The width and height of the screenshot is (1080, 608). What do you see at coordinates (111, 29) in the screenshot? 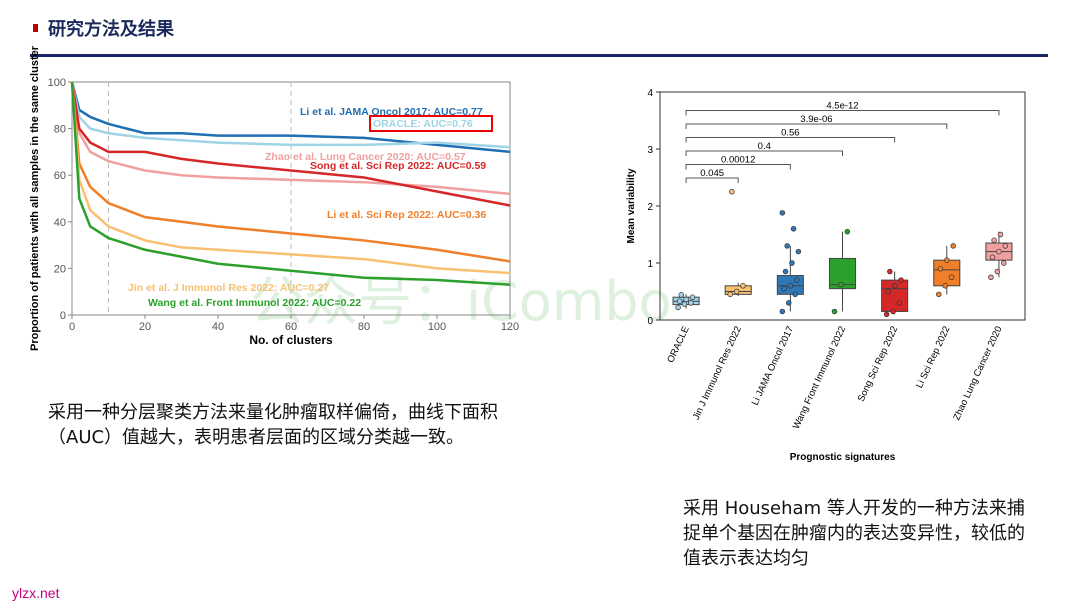
I see `title: 研究方法及结果` at bounding box center [111, 29].